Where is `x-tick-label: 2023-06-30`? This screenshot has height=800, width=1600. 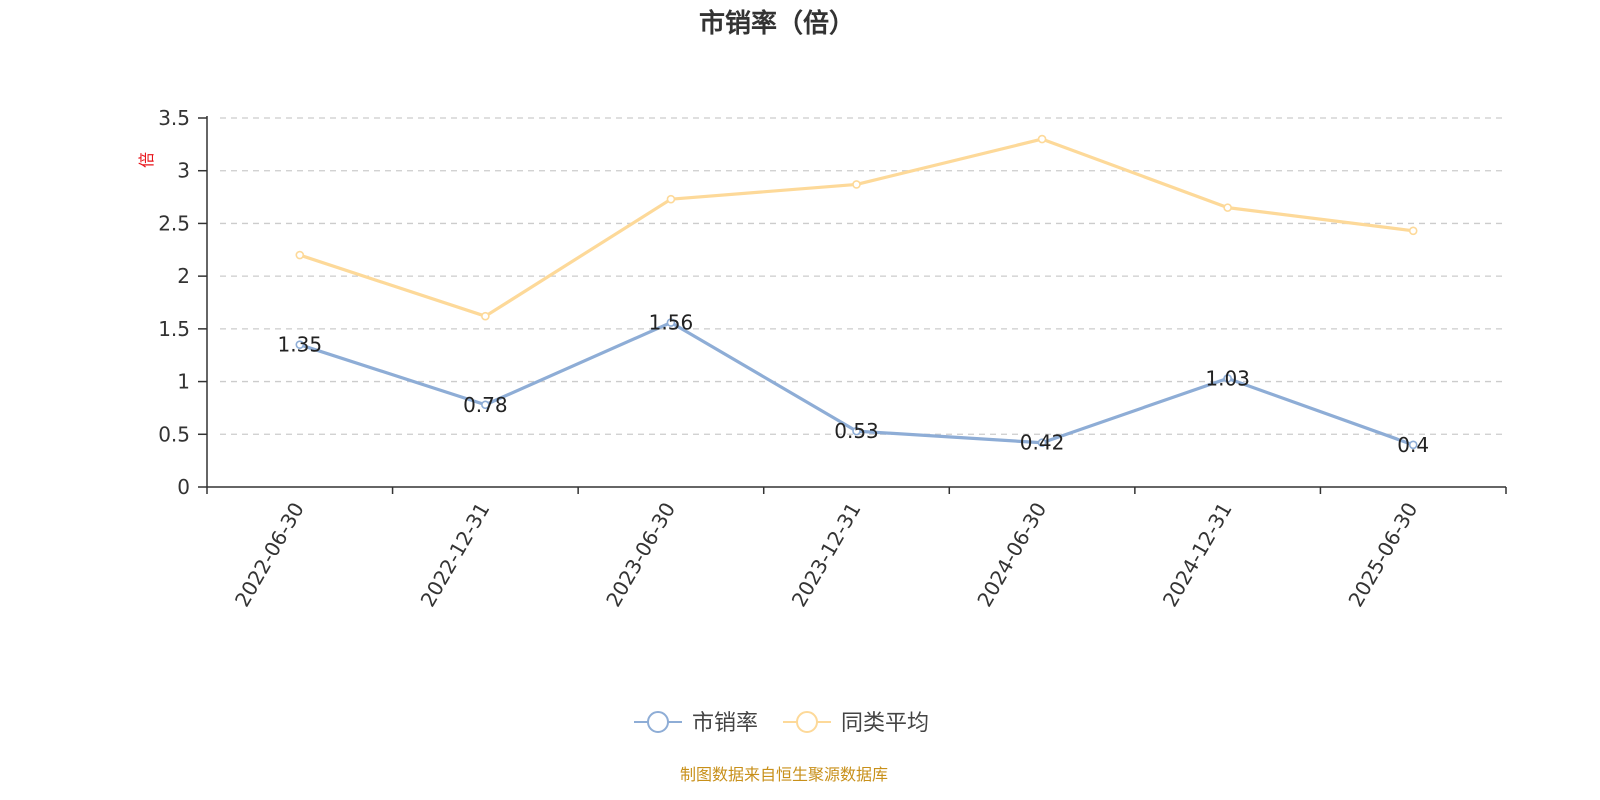 x-tick-label: 2023-06-30 is located at coordinates (640, 554).